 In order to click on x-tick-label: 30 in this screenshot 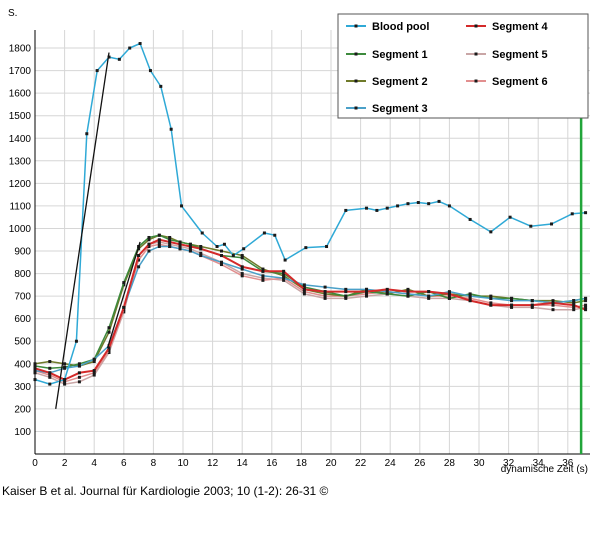, I will do `click(479, 463)`.